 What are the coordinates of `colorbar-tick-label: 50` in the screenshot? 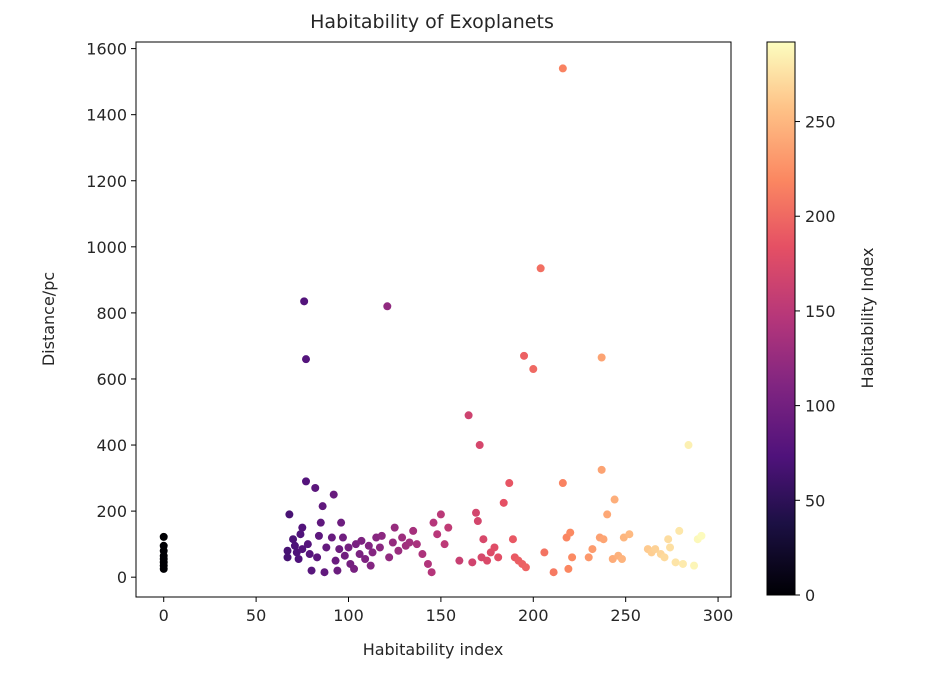 It's located at (815, 500).